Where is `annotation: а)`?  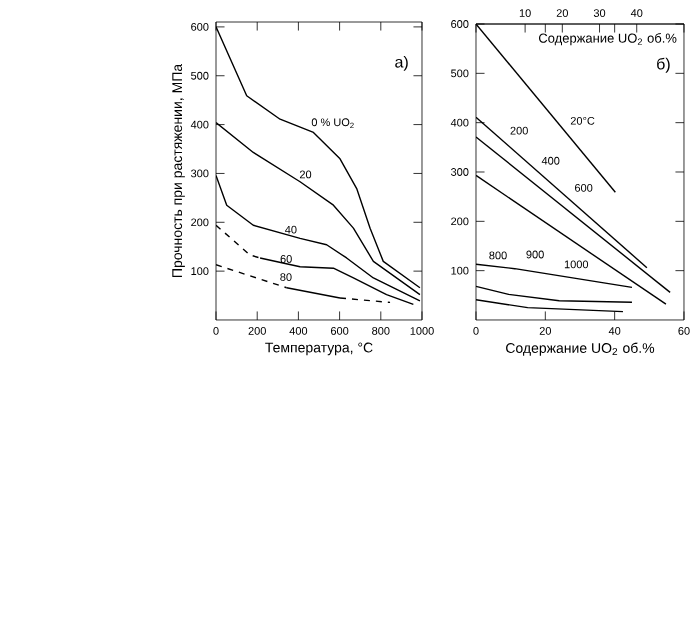 annotation: а) is located at coordinates (401, 63).